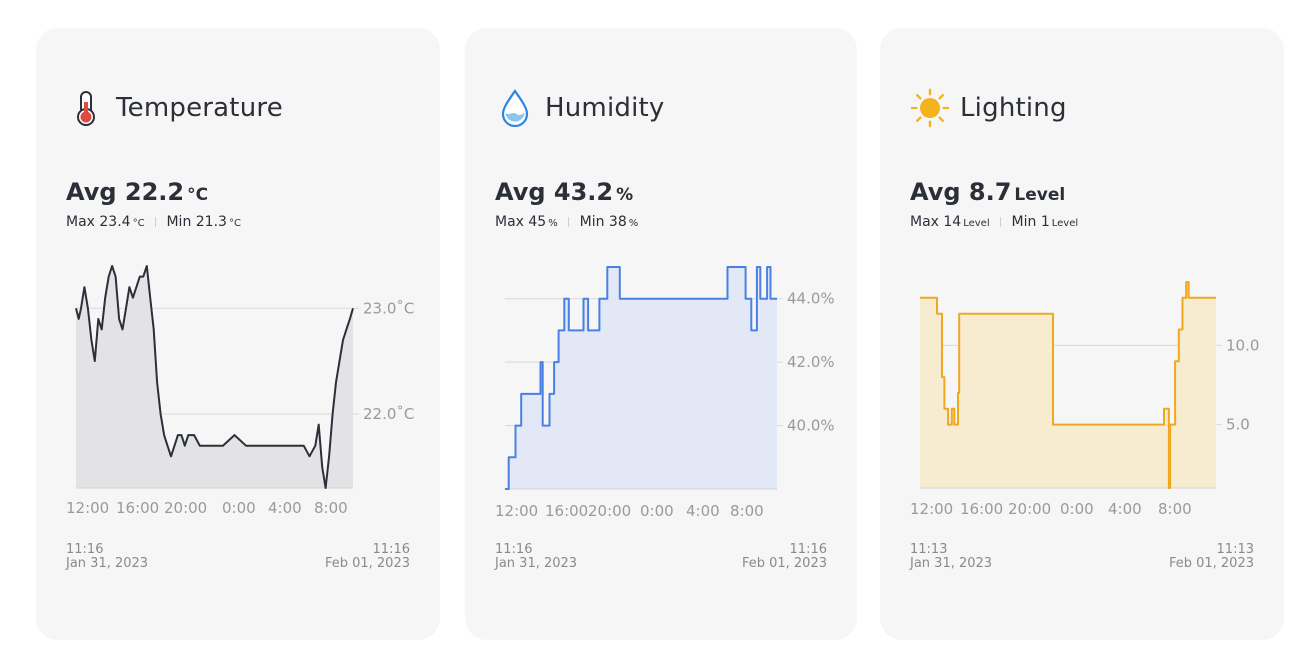 This screenshot has height=661, width=1310. What do you see at coordinates (936, 222) in the screenshot?
I see `max-label: Max 14` at bounding box center [936, 222].